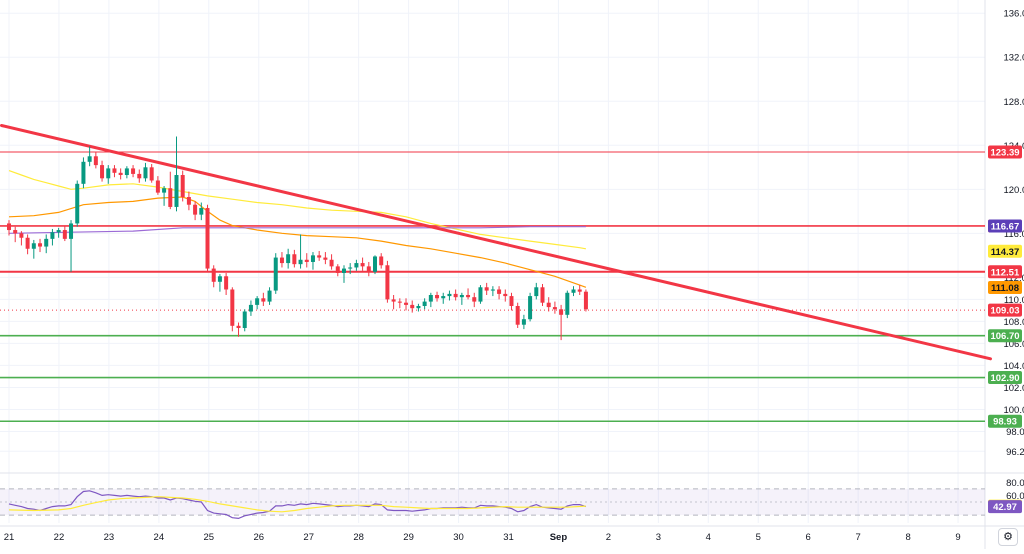 The width and height of the screenshot is (1024, 554). Describe the element at coordinates (109, 537) in the screenshot. I see `time-tick-label: 23` at that location.